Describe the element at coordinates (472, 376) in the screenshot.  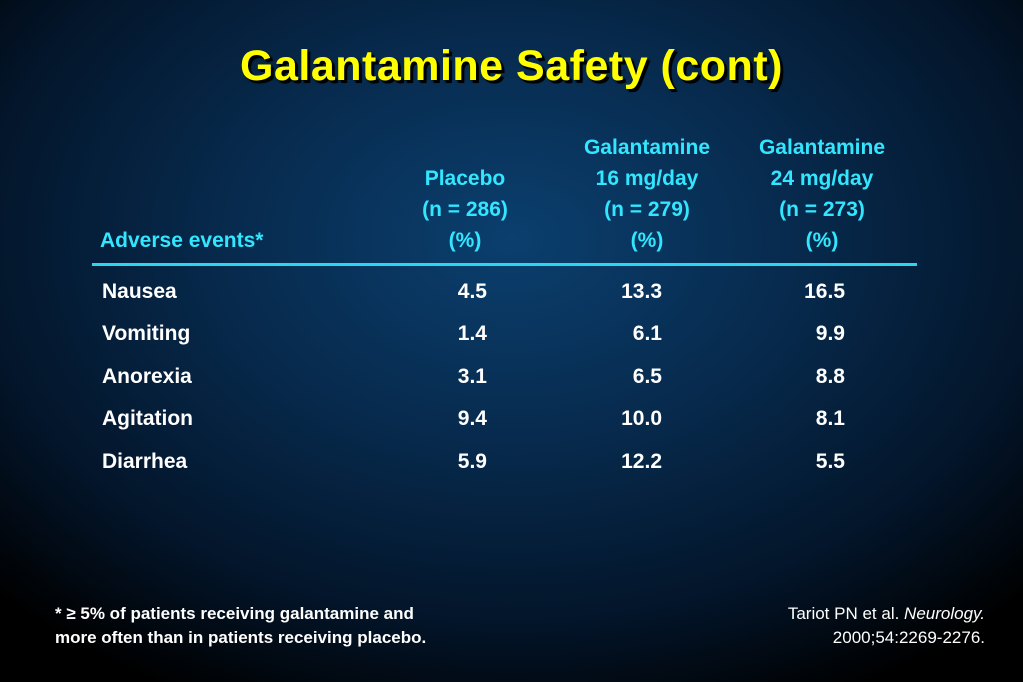
I see `row-placebo-value: 3.1` at that location.